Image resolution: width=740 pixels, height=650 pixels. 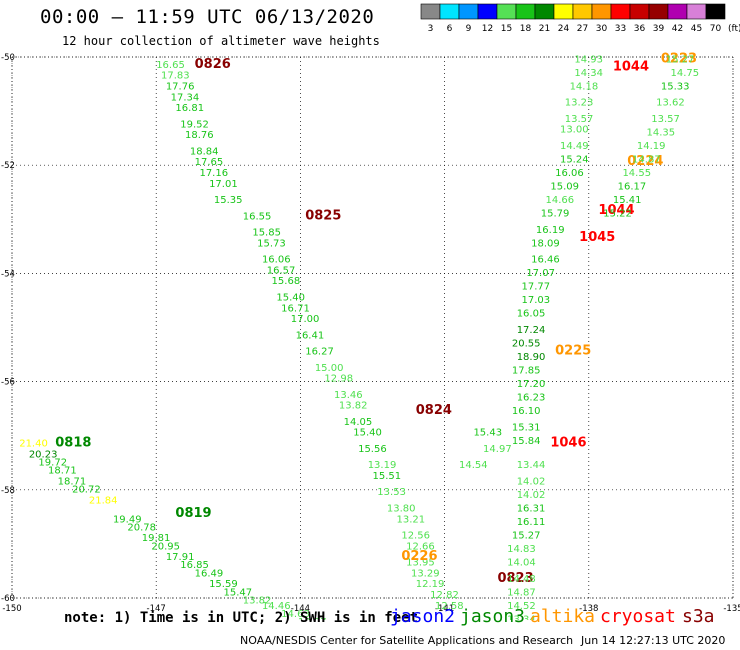 What do you see at coordinates (213, 173) in the screenshot?
I see `wave-height-value: 17.16` at bounding box center [213, 173].